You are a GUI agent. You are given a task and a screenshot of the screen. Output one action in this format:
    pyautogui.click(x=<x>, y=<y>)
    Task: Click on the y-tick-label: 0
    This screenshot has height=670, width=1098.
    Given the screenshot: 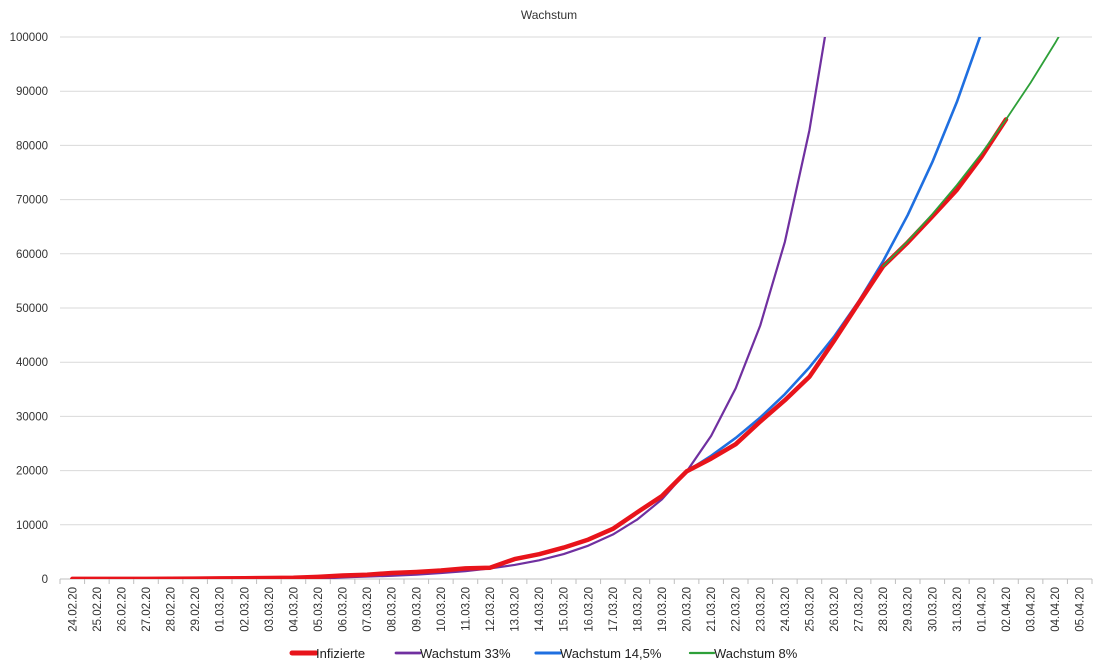 What is the action you would take?
    pyautogui.click(x=45, y=580)
    